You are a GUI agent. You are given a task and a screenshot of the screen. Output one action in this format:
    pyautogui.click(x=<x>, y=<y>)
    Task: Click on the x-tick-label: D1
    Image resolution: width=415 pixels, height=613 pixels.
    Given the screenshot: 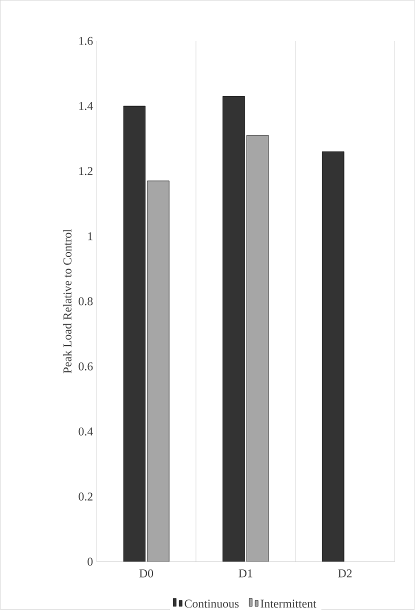 What is the action you would take?
    pyautogui.click(x=245, y=573)
    